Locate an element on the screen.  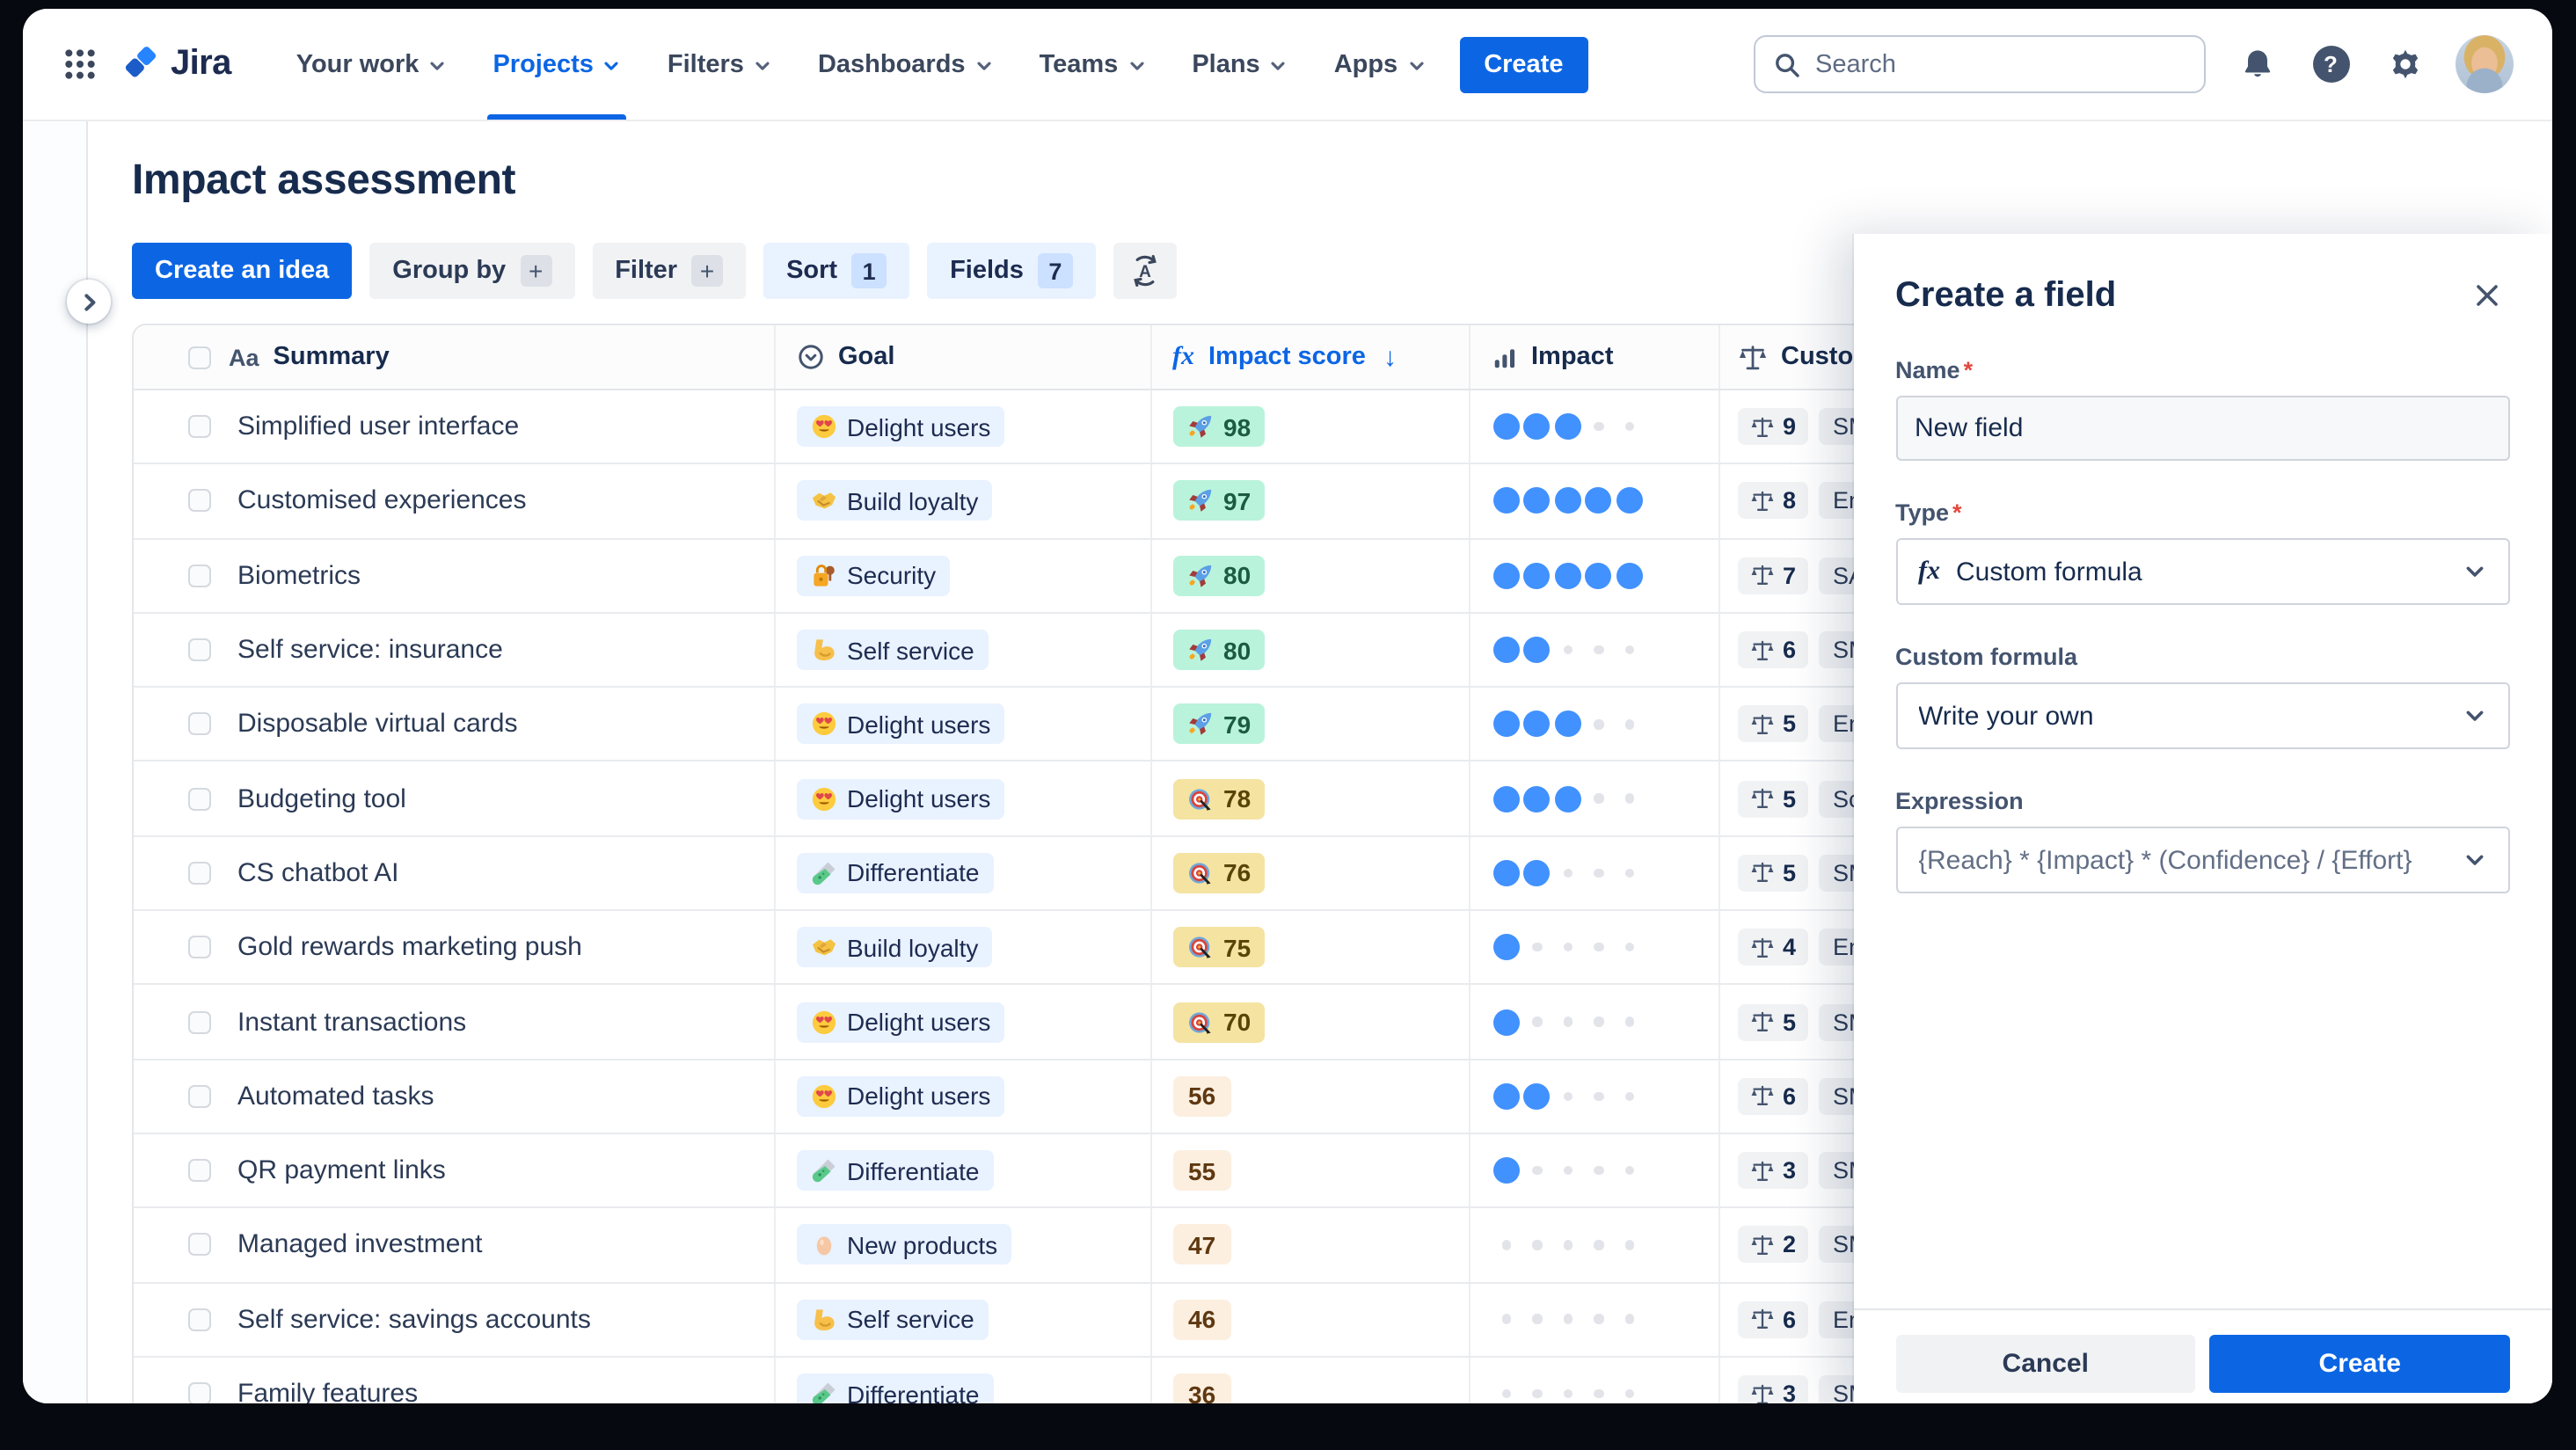
search-box is located at coordinates (1980, 64).